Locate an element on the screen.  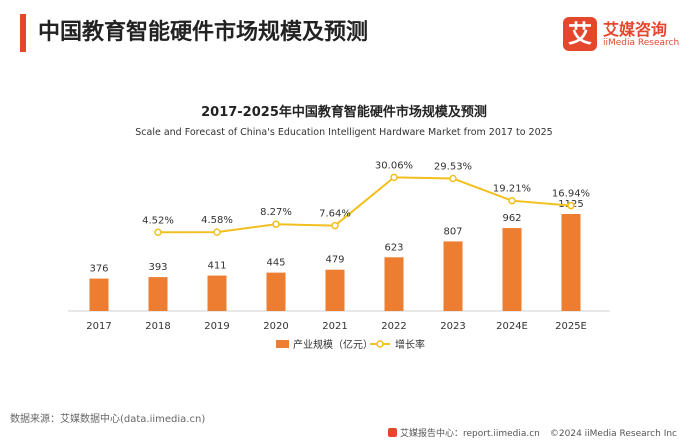
growth-point-2022 is located at coordinates (394, 177).